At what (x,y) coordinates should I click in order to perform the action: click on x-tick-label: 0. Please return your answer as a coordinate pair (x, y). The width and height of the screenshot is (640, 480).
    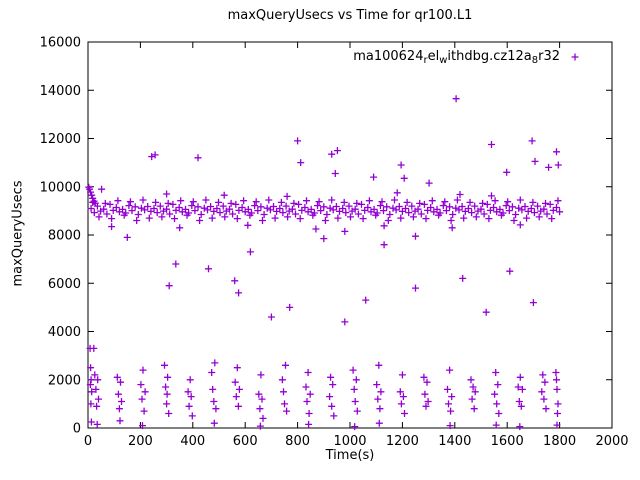
    Looking at the image, I should click on (88, 441).